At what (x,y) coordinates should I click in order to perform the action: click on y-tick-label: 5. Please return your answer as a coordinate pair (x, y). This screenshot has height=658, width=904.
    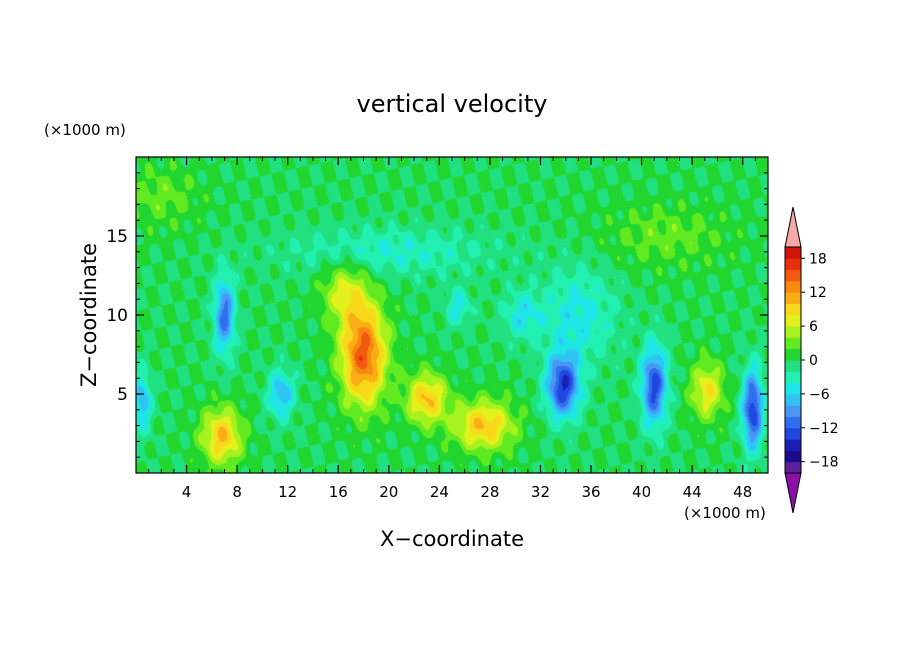
    Looking at the image, I should click on (122, 395).